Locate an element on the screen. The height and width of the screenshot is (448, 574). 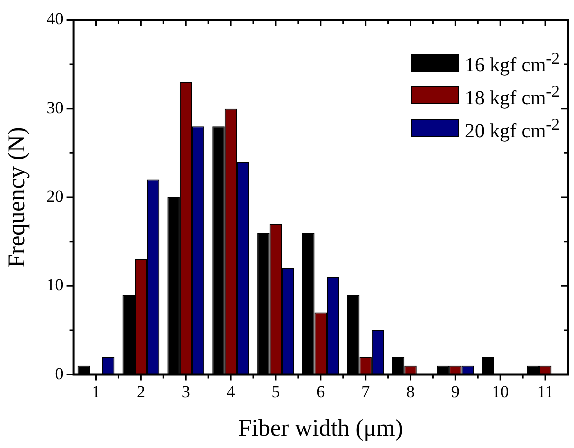
y-tick-label: 30 is located at coordinates (55, 108).